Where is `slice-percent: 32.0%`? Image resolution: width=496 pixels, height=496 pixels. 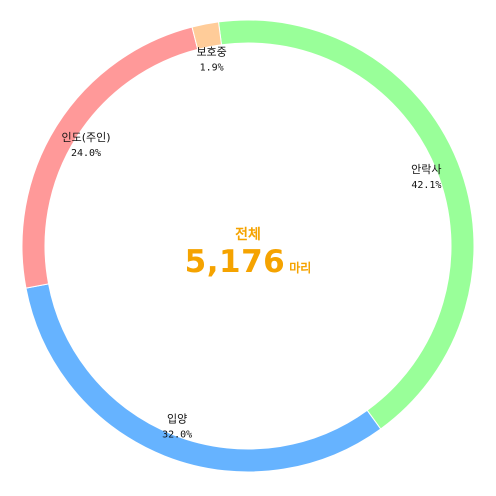
slice-percent: 32.0% is located at coordinates (177, 434).